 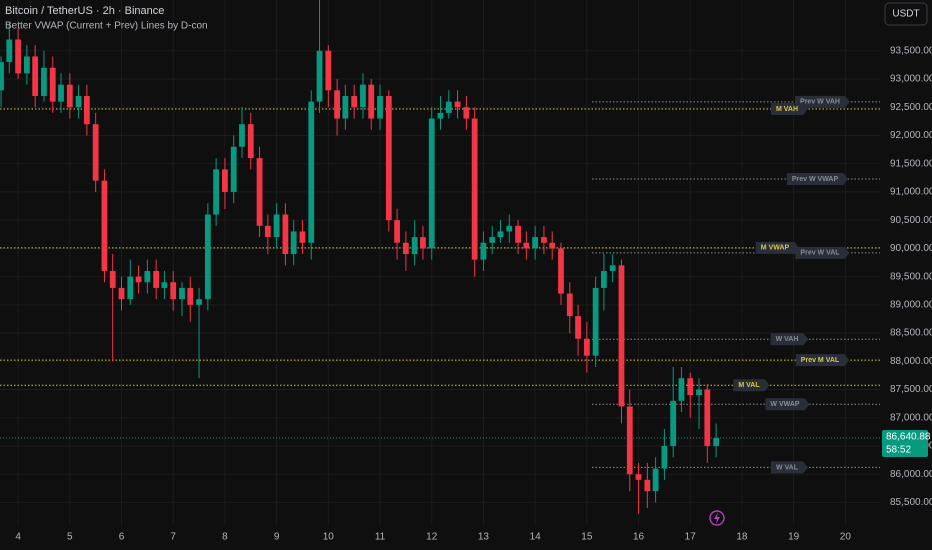 I want to click on x-tick-label: 5, so click(x=70, y=537).